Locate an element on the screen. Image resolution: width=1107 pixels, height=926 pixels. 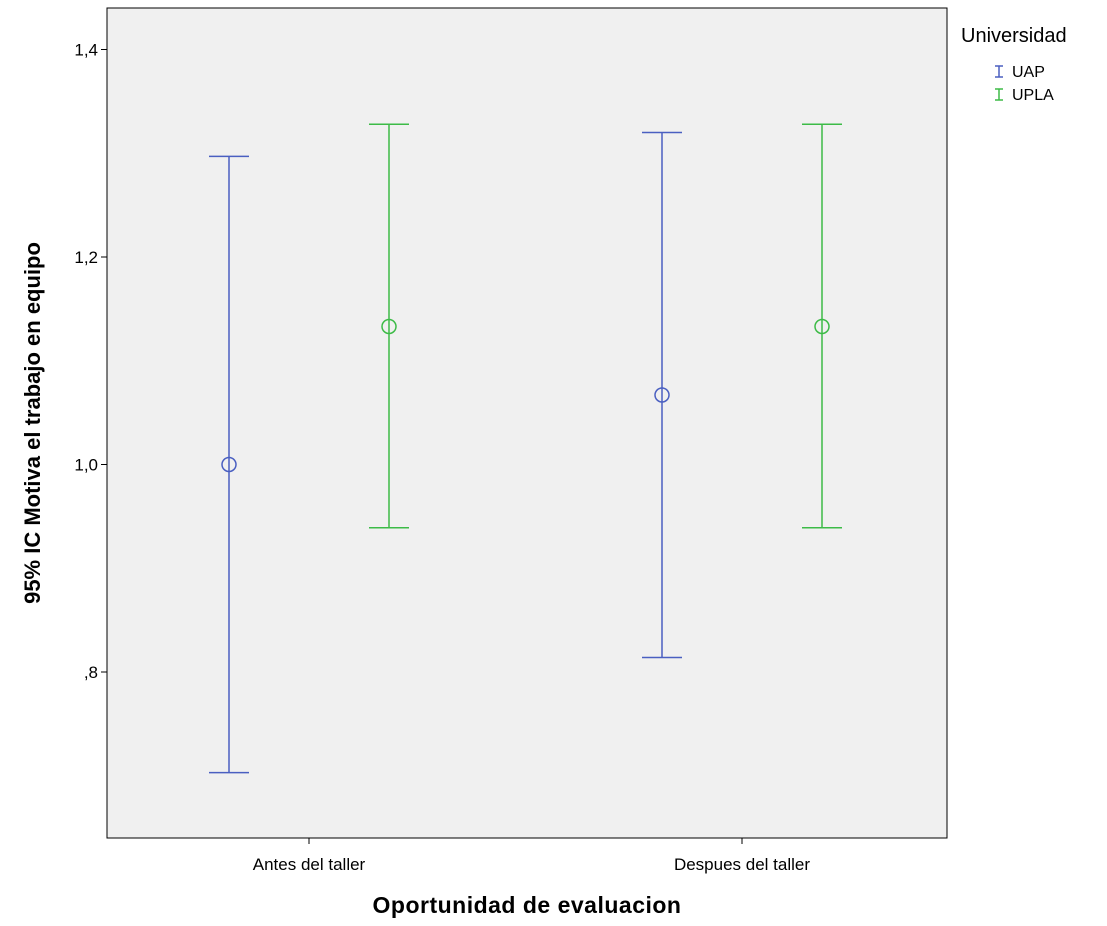
y-tick-label: 1,2 is located at coordinates (86, 257).